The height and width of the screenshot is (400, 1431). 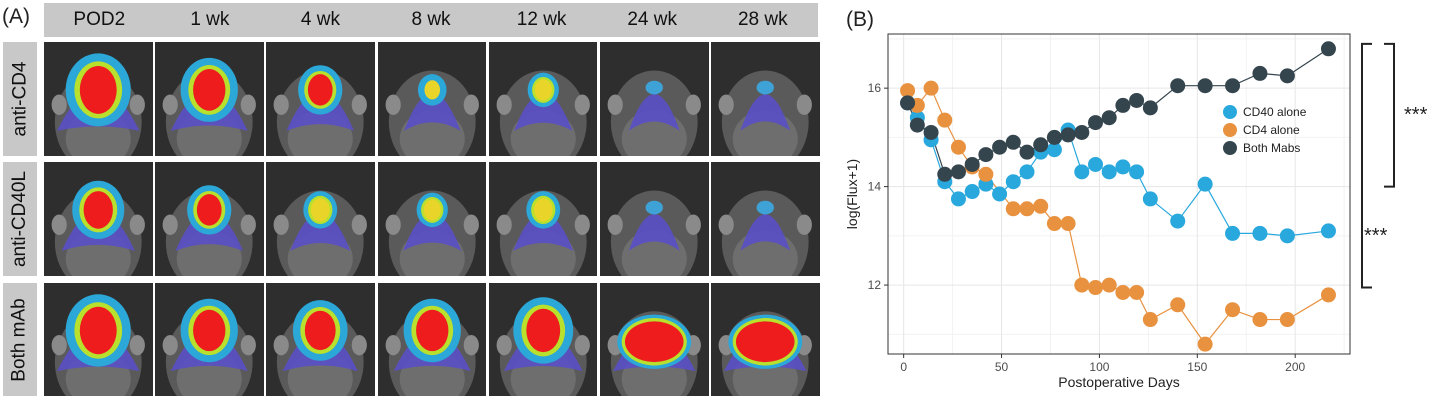 I want to click on y-tick-label: 12, so click(x=875, y=285).